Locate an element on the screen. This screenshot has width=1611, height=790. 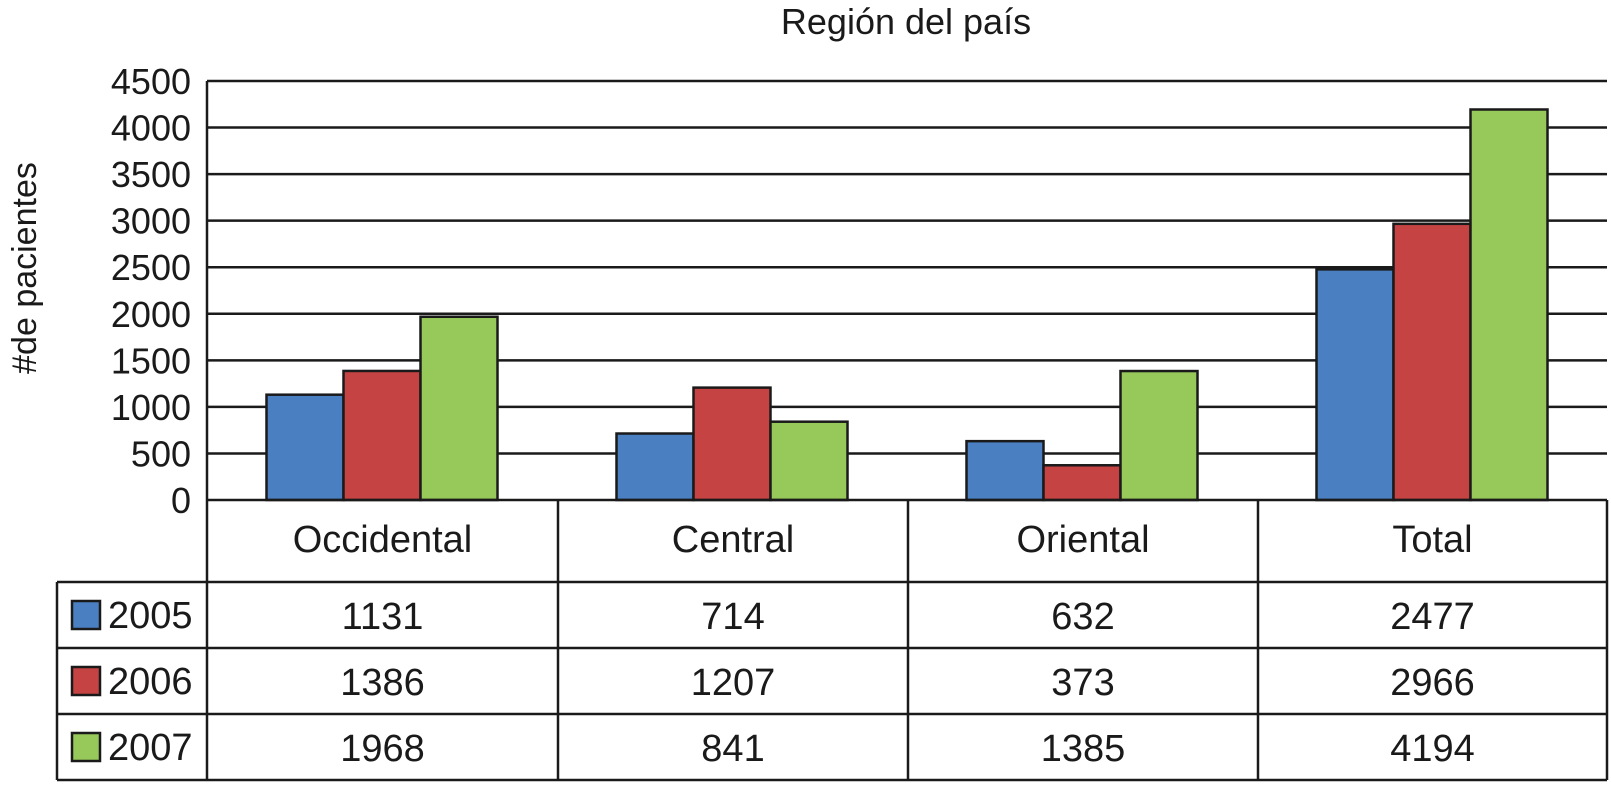
x-tick-label: Occidental is located at coordinates (383, 540).